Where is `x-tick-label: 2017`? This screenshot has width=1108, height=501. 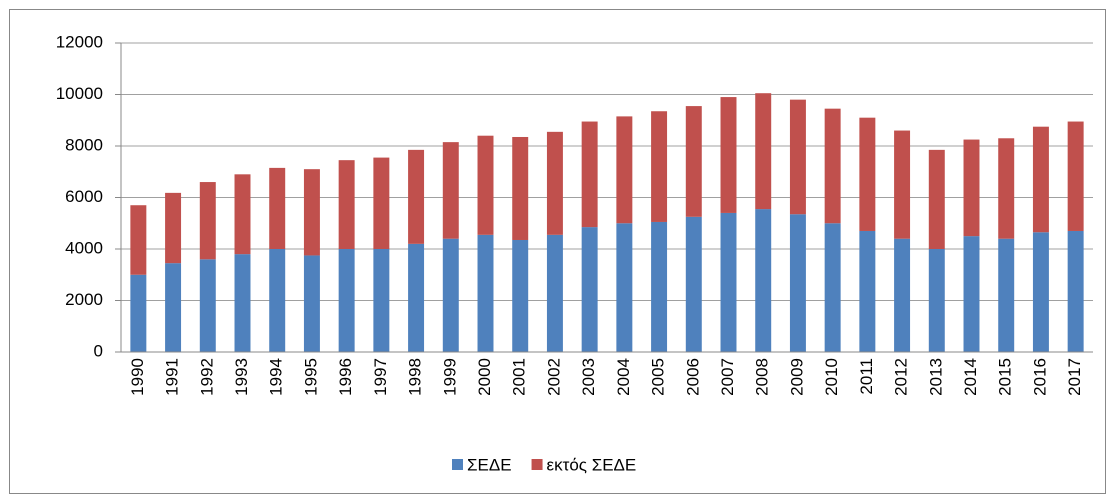
x-tick-label: 2017 is located at coordinates (1074, 377).